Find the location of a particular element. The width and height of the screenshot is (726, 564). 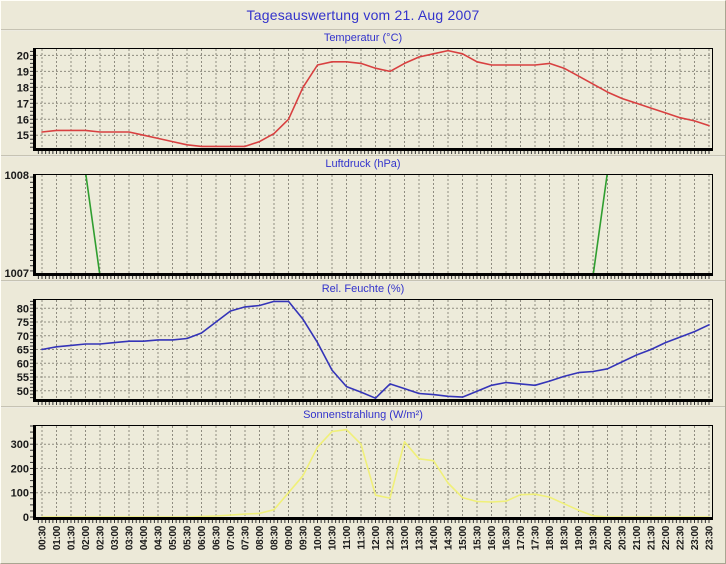

x-tick-label: 07:00 is located at coordinates (231, 537).